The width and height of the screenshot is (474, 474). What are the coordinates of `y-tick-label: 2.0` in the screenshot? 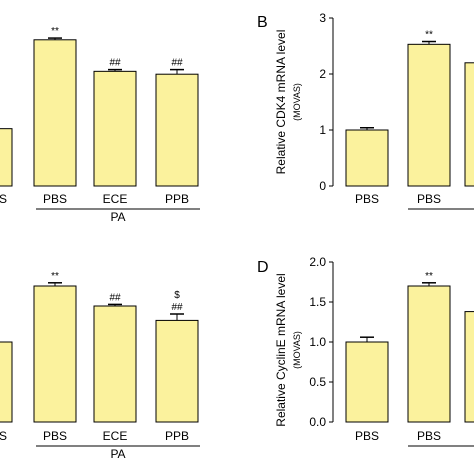 It's located at (317, 262).